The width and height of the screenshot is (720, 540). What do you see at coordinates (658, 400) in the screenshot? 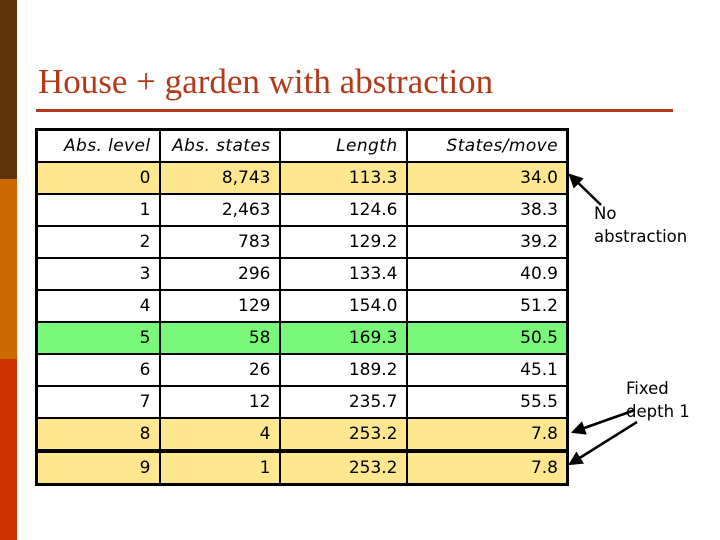
I see `annotation-fixed-depth: Fixed depth 1` at bounding box center [658, 400].